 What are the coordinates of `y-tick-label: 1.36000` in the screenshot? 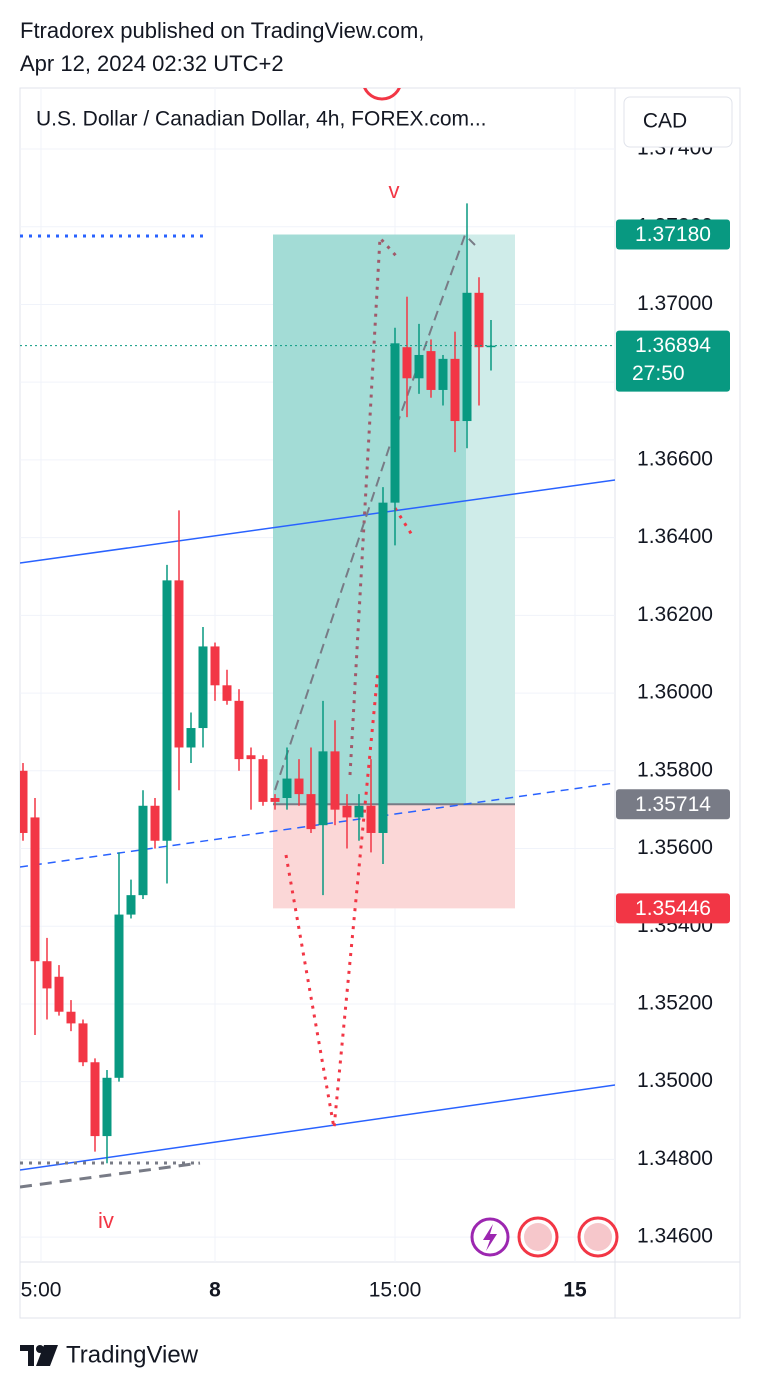 It's located at (675, 692).